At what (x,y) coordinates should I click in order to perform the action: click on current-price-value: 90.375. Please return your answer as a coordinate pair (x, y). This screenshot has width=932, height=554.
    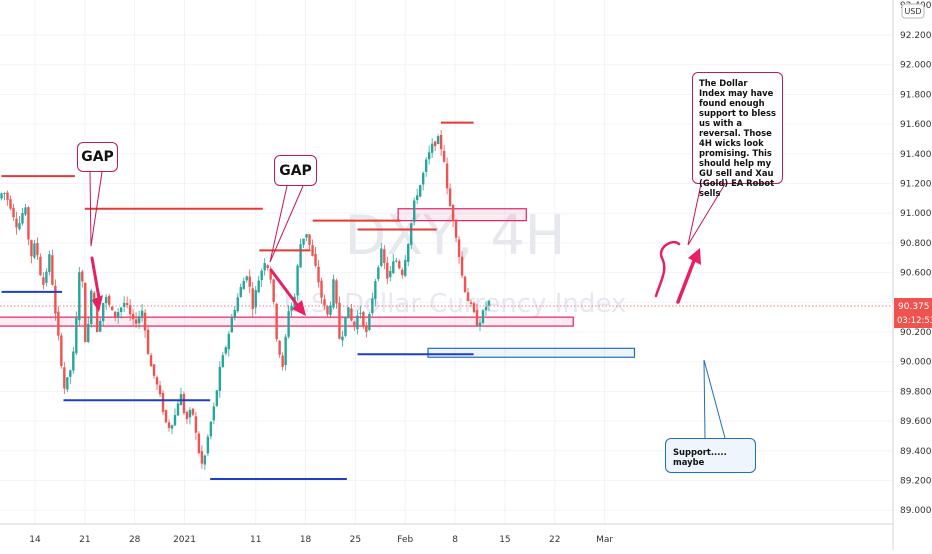
    Looking at the image, I should click on (914, 307).